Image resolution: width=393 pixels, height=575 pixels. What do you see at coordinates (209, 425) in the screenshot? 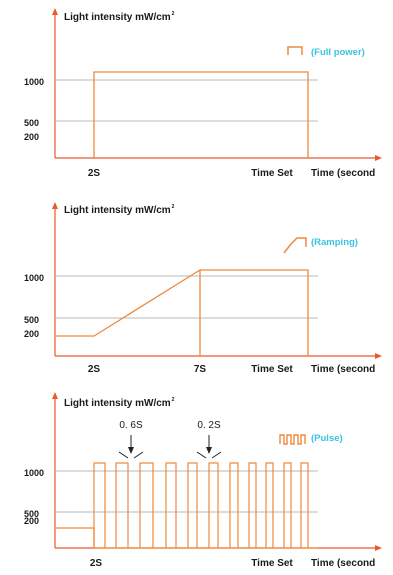
I see `pulse-annotation: 0. 2S` at bounding box center [209, 425].